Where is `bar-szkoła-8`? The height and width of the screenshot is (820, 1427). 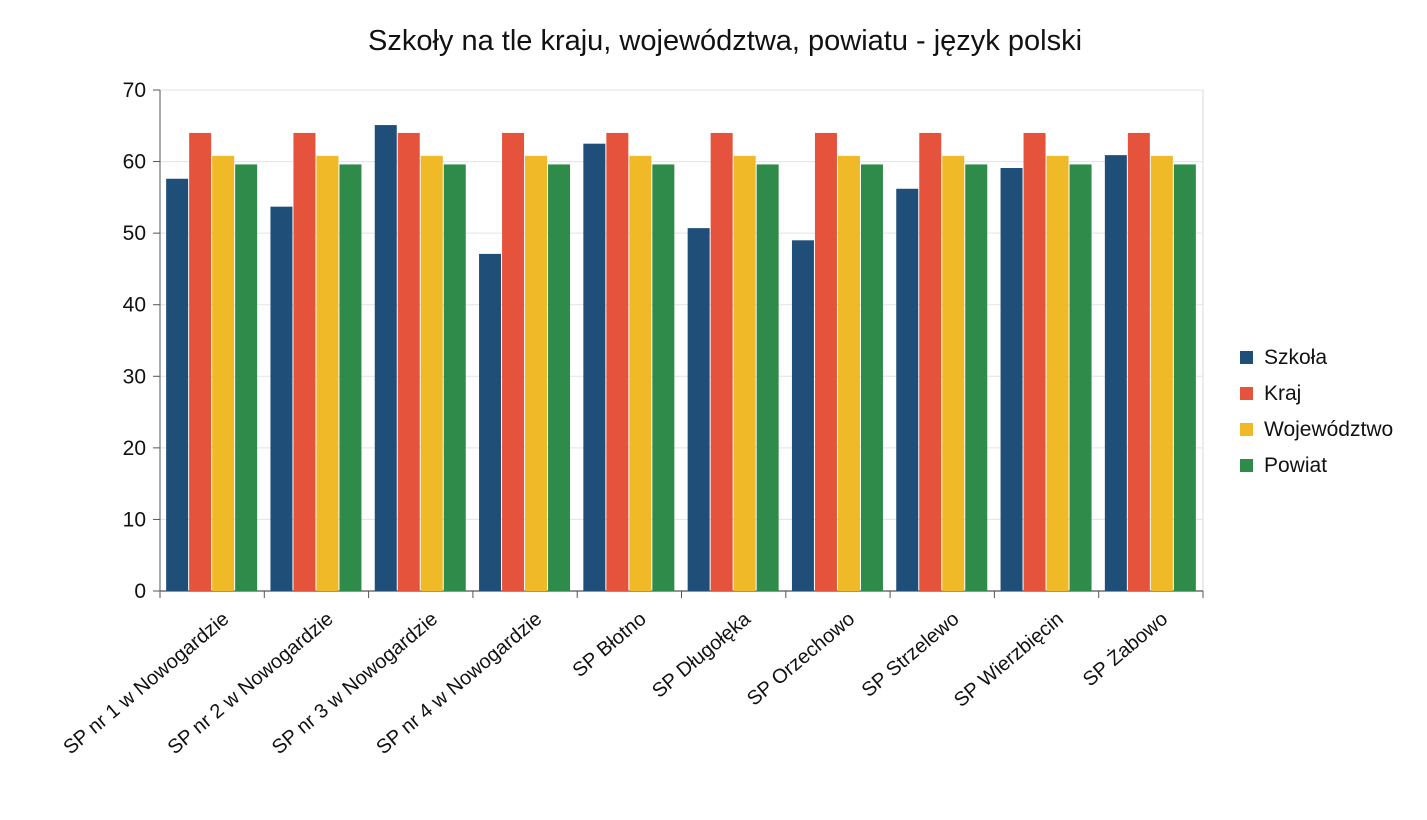
bar-szkoła-8 is located at coordinates (1011, 379).